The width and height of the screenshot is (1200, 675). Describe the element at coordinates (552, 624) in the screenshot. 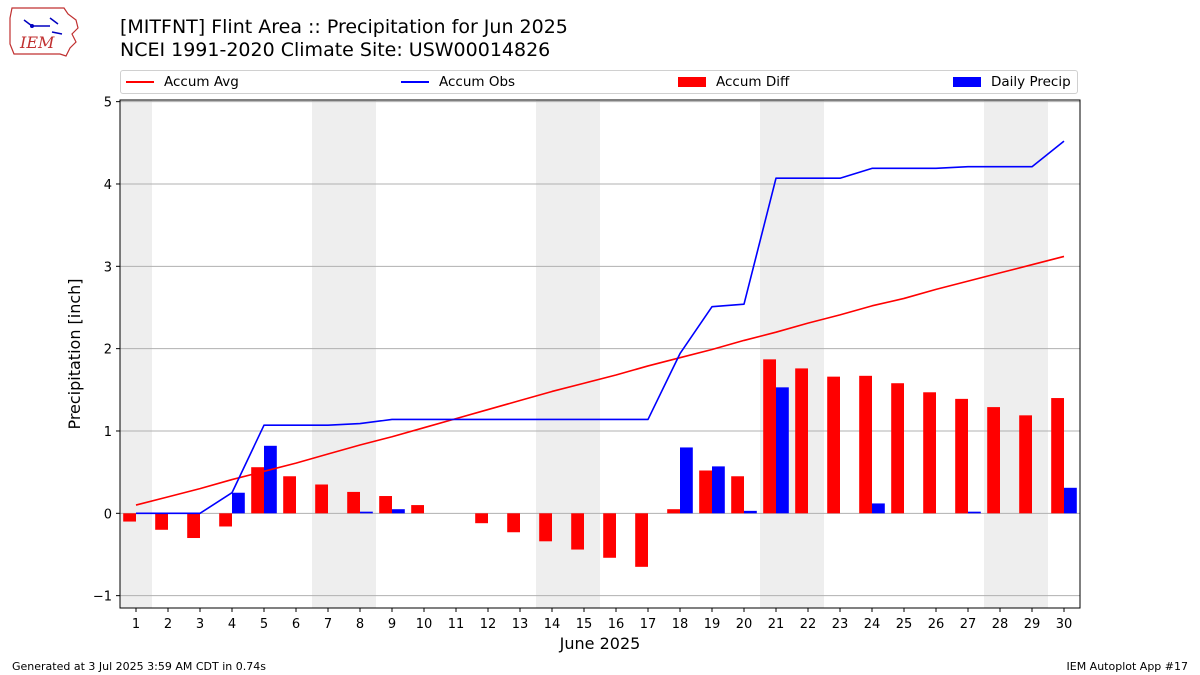

I see `x-tick-label: 14` at that location.